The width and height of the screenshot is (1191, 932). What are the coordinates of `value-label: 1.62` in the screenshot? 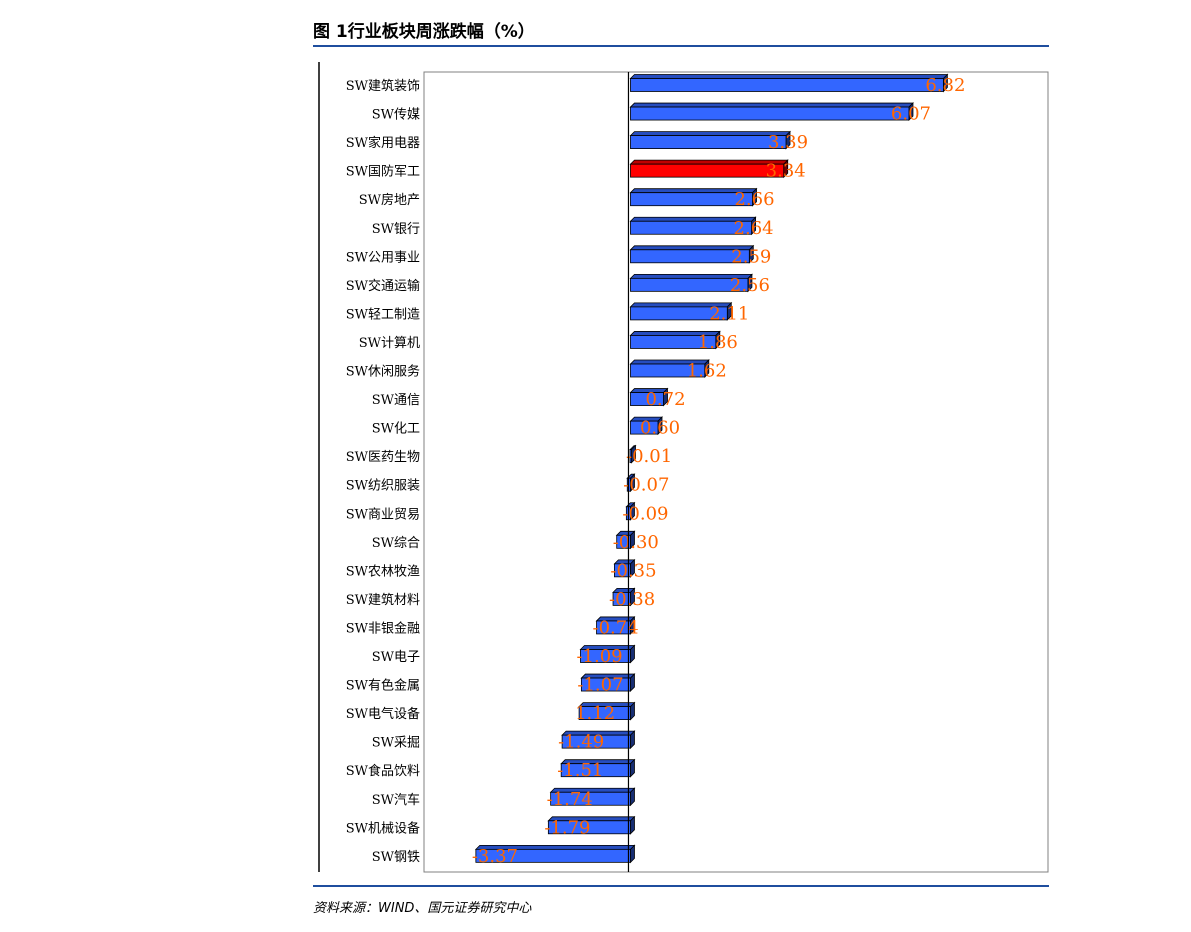 It's located at (707, 371).